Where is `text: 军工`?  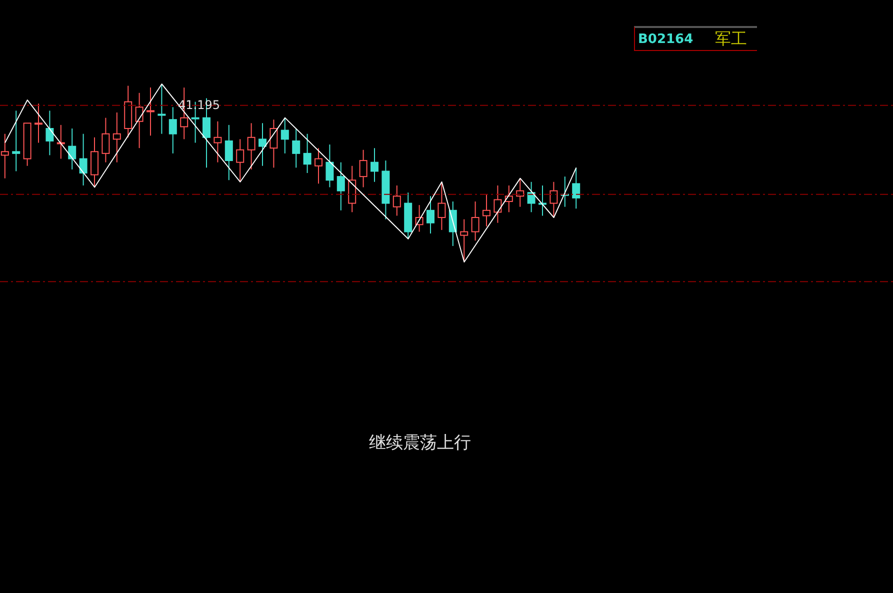
text: 军工 is located at coordinates (731, 39).